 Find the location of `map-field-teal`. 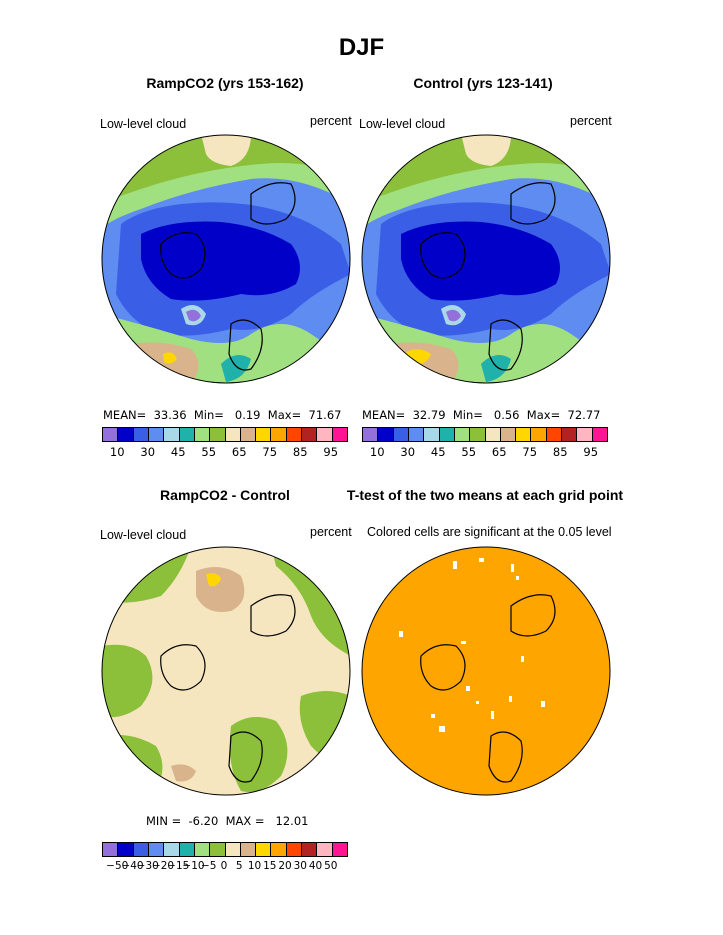

map-field-teal is located at coordinates (236, 368).